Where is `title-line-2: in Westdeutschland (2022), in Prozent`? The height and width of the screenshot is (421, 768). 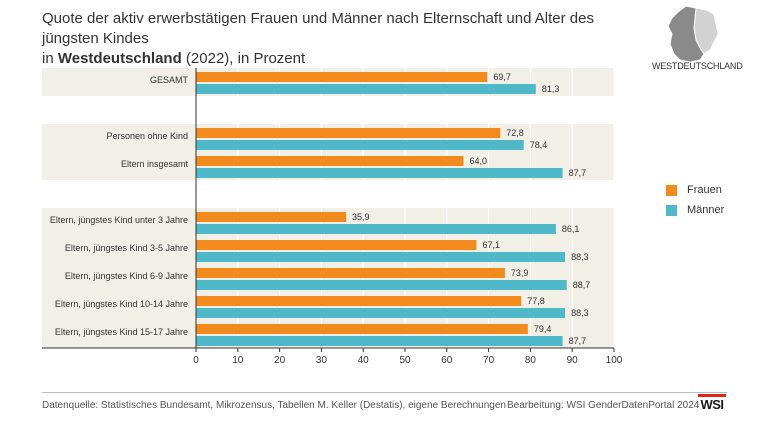
title-line-2: in Westdeutschland (2022), in Prozent is located at coordinates (342, 59).